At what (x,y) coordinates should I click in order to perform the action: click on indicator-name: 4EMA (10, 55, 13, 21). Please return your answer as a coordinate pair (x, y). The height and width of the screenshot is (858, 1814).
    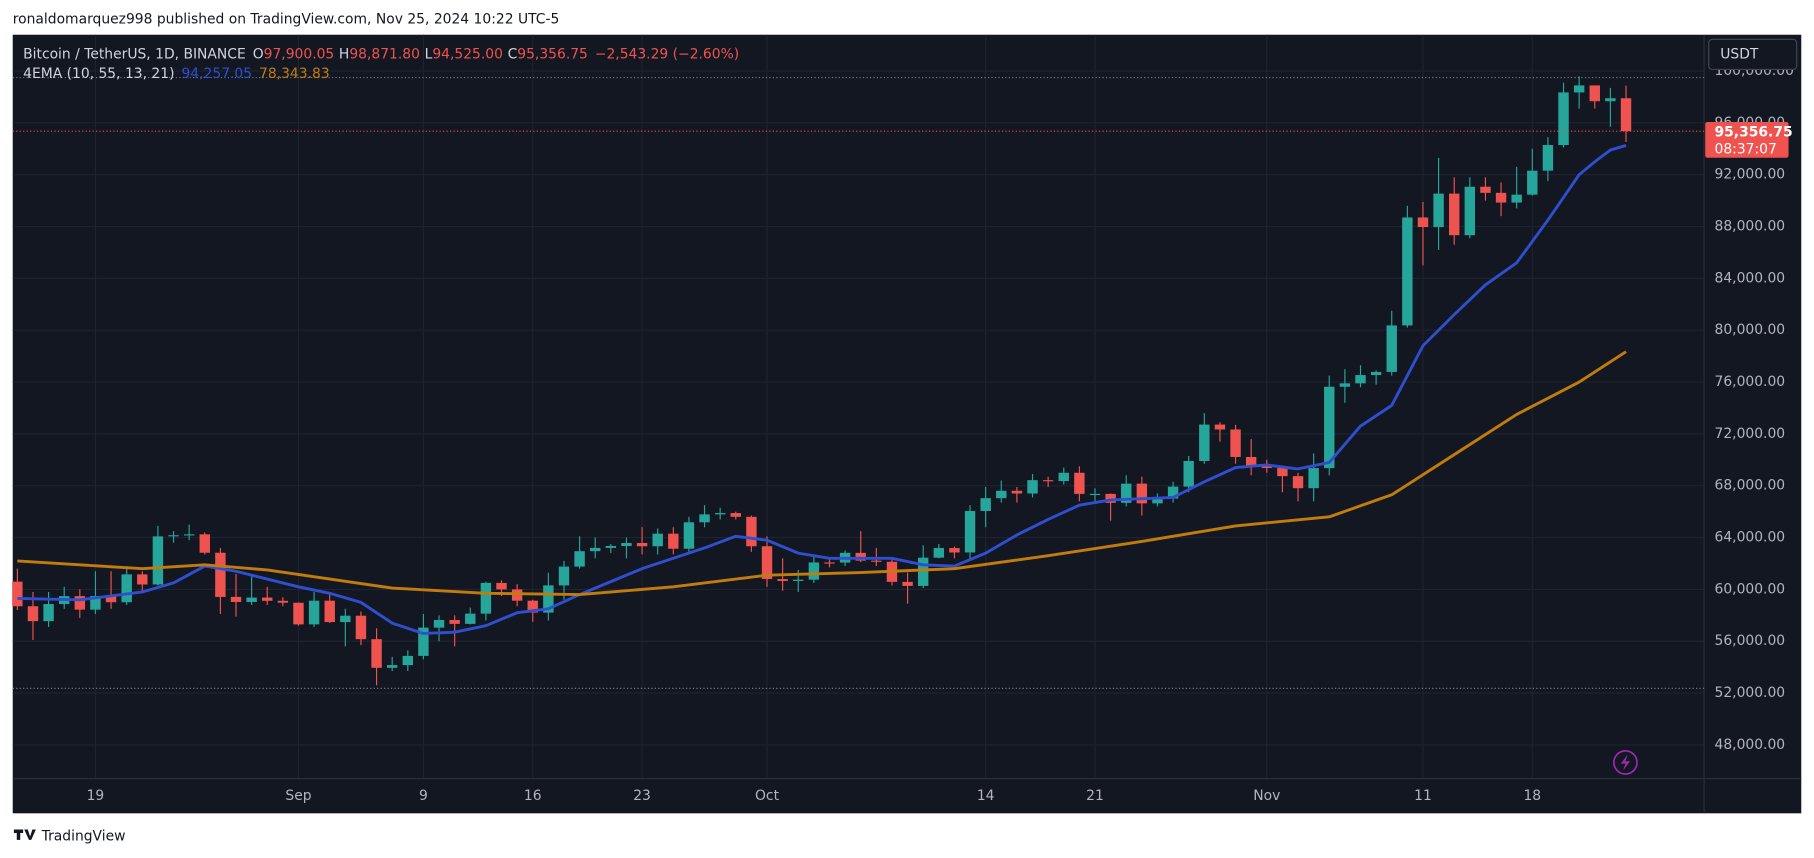
    Looking at the image, I should click on (98, 74).